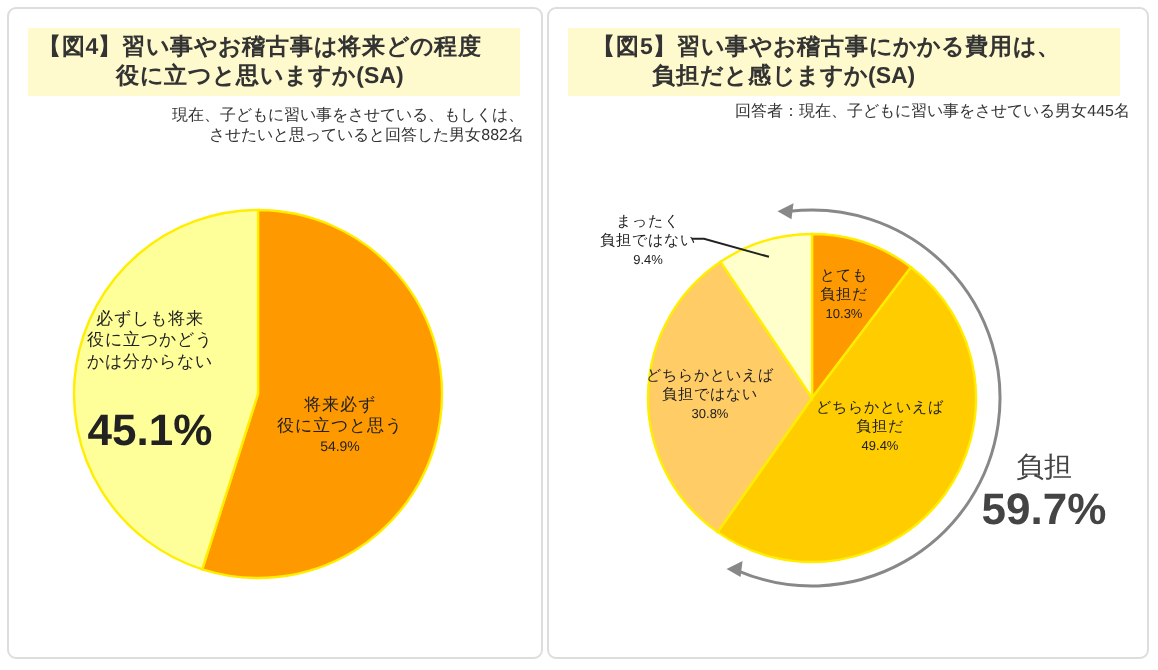 This screenshot has height=670, width=1158. What do you see at coordinates (150, 339) in the screenshot?
I see `slice-label: 必ずしも将来役に立つかどうかは分からない` at bounding box center [150, 339].